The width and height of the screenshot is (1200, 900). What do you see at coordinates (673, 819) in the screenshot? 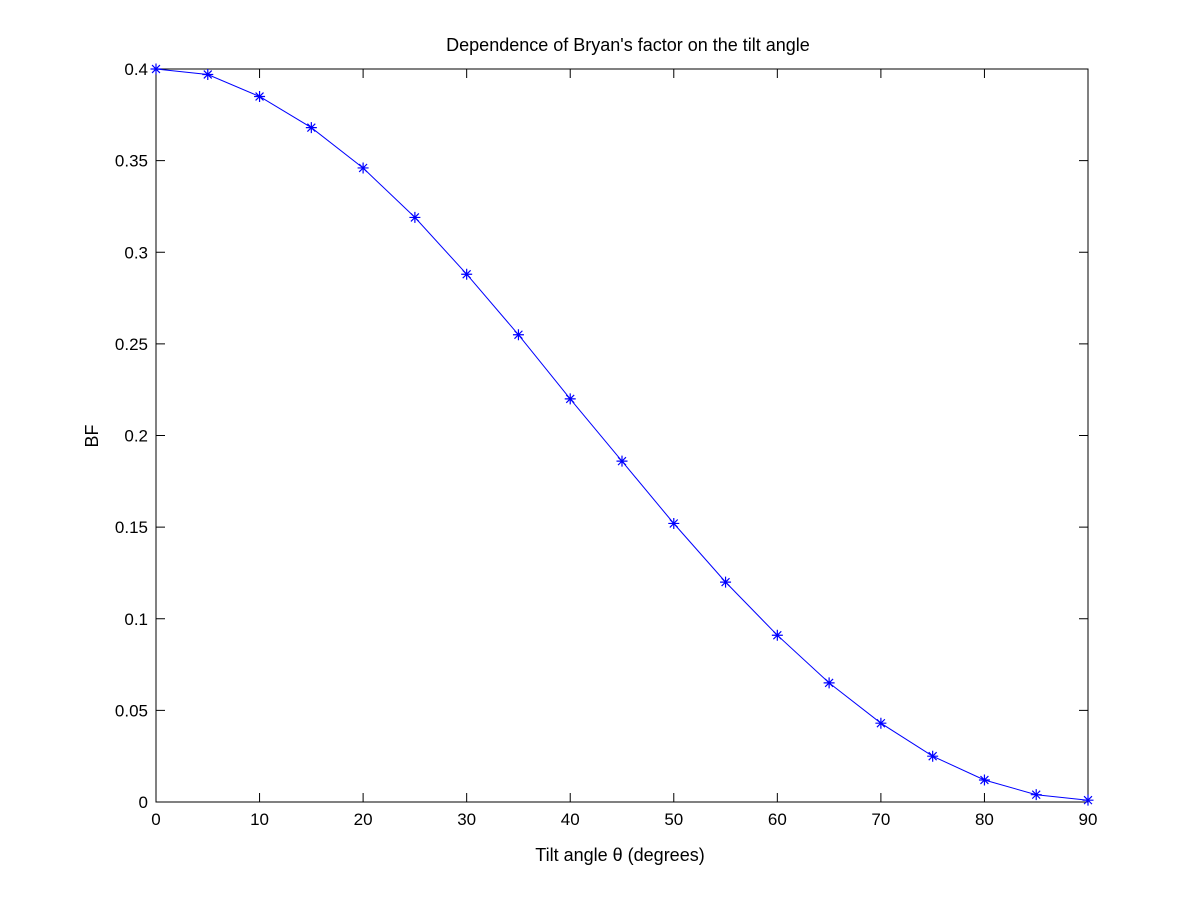
I see `x-tick-label: 50` at bounding box center [673, 819].